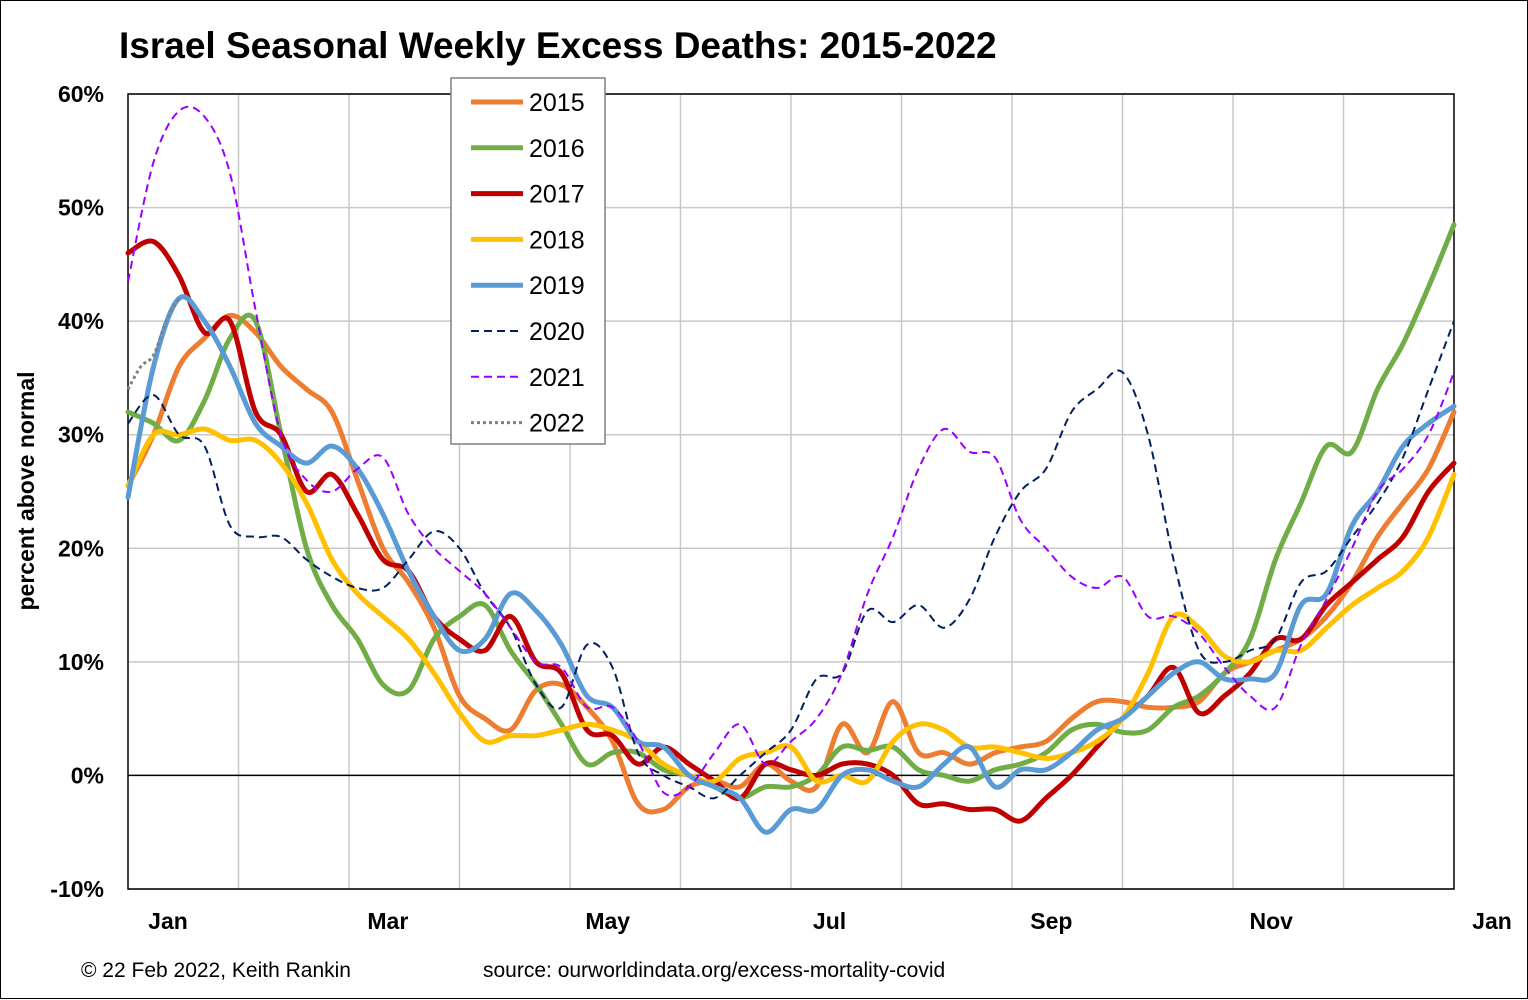 This screenshot has width=1528, height=1000. What do you see at coordinates (216, 970) in the screenshot?
I see `footer-copyright: © 22 Feb 2022, Keith Rankin` at bounding box center [216, 970].